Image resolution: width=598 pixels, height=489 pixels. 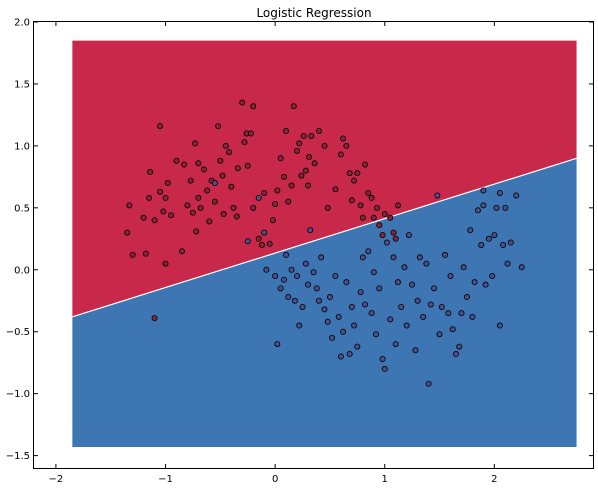 I want to click on y-tick-label: −1.5, so click(x=18, y=456).